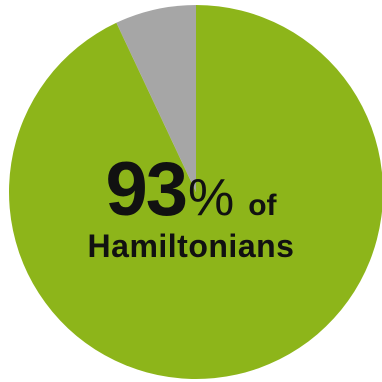 The width and height of the screenshot is (382, 382). Describe the element at coordinates (262, 205) in the screenshot. I see `of-word: of` at that location.